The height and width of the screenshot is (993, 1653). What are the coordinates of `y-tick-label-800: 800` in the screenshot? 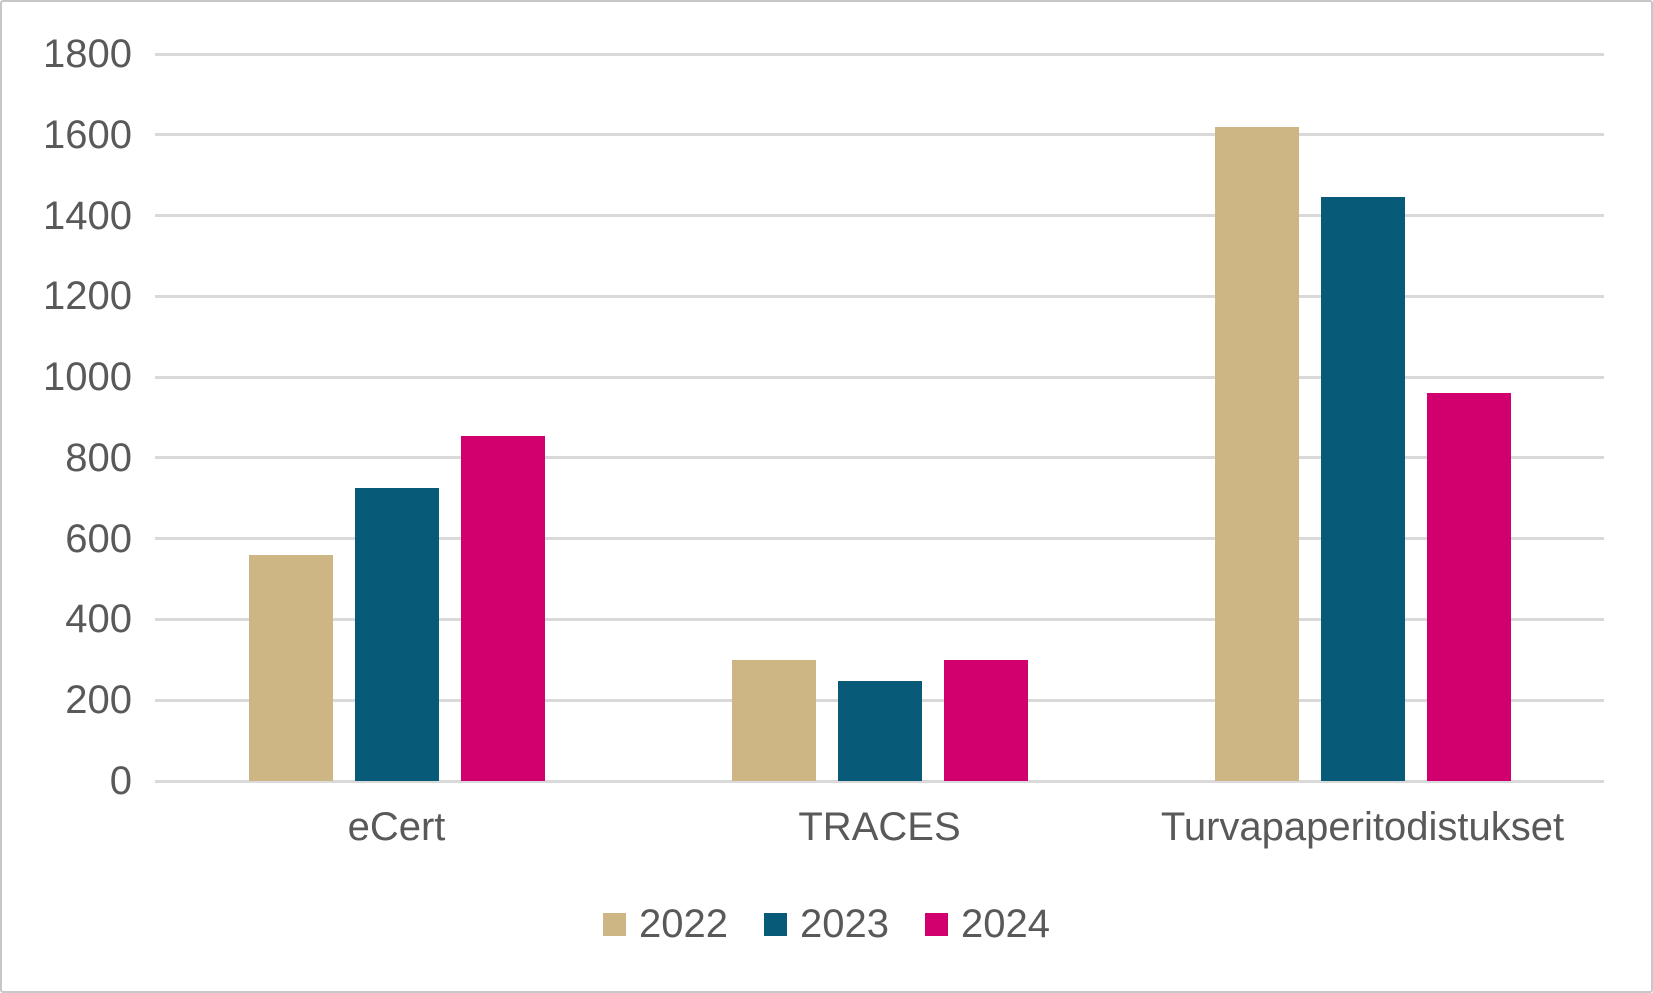 It's located at (98, 457).